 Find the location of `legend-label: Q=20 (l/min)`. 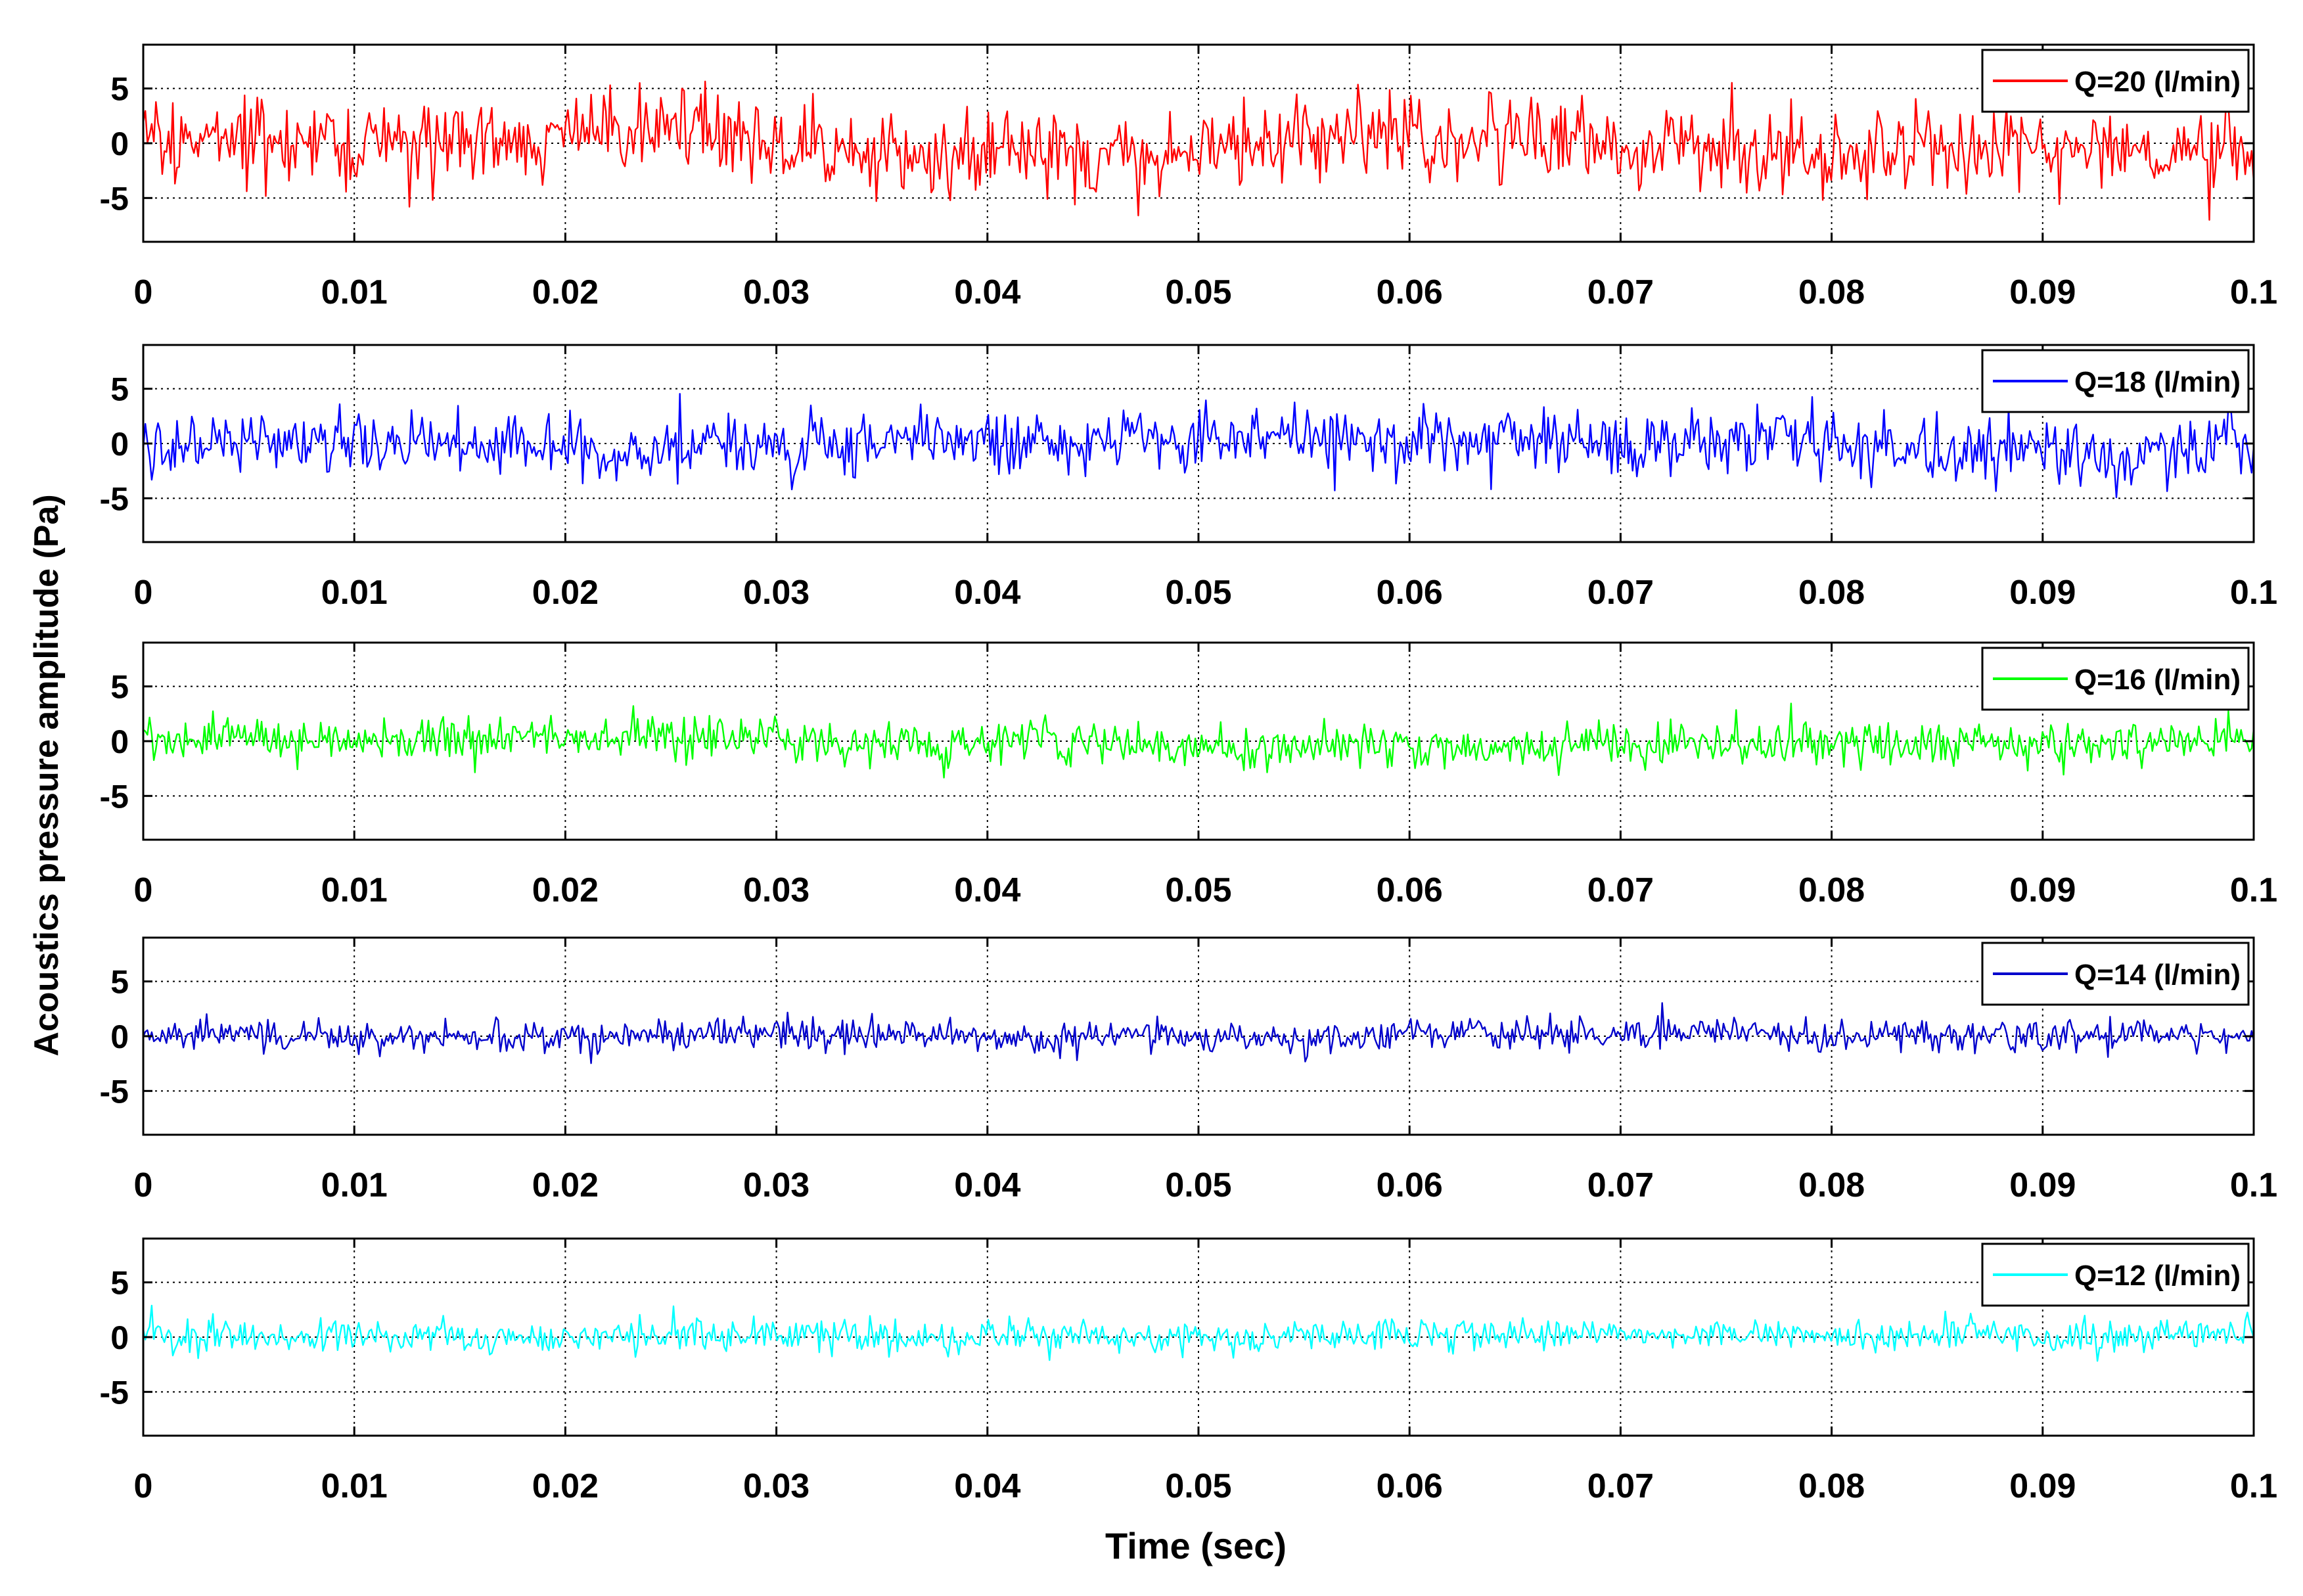

legend-label: Q=20 (l/min) is located at coordinates (2157, 82).